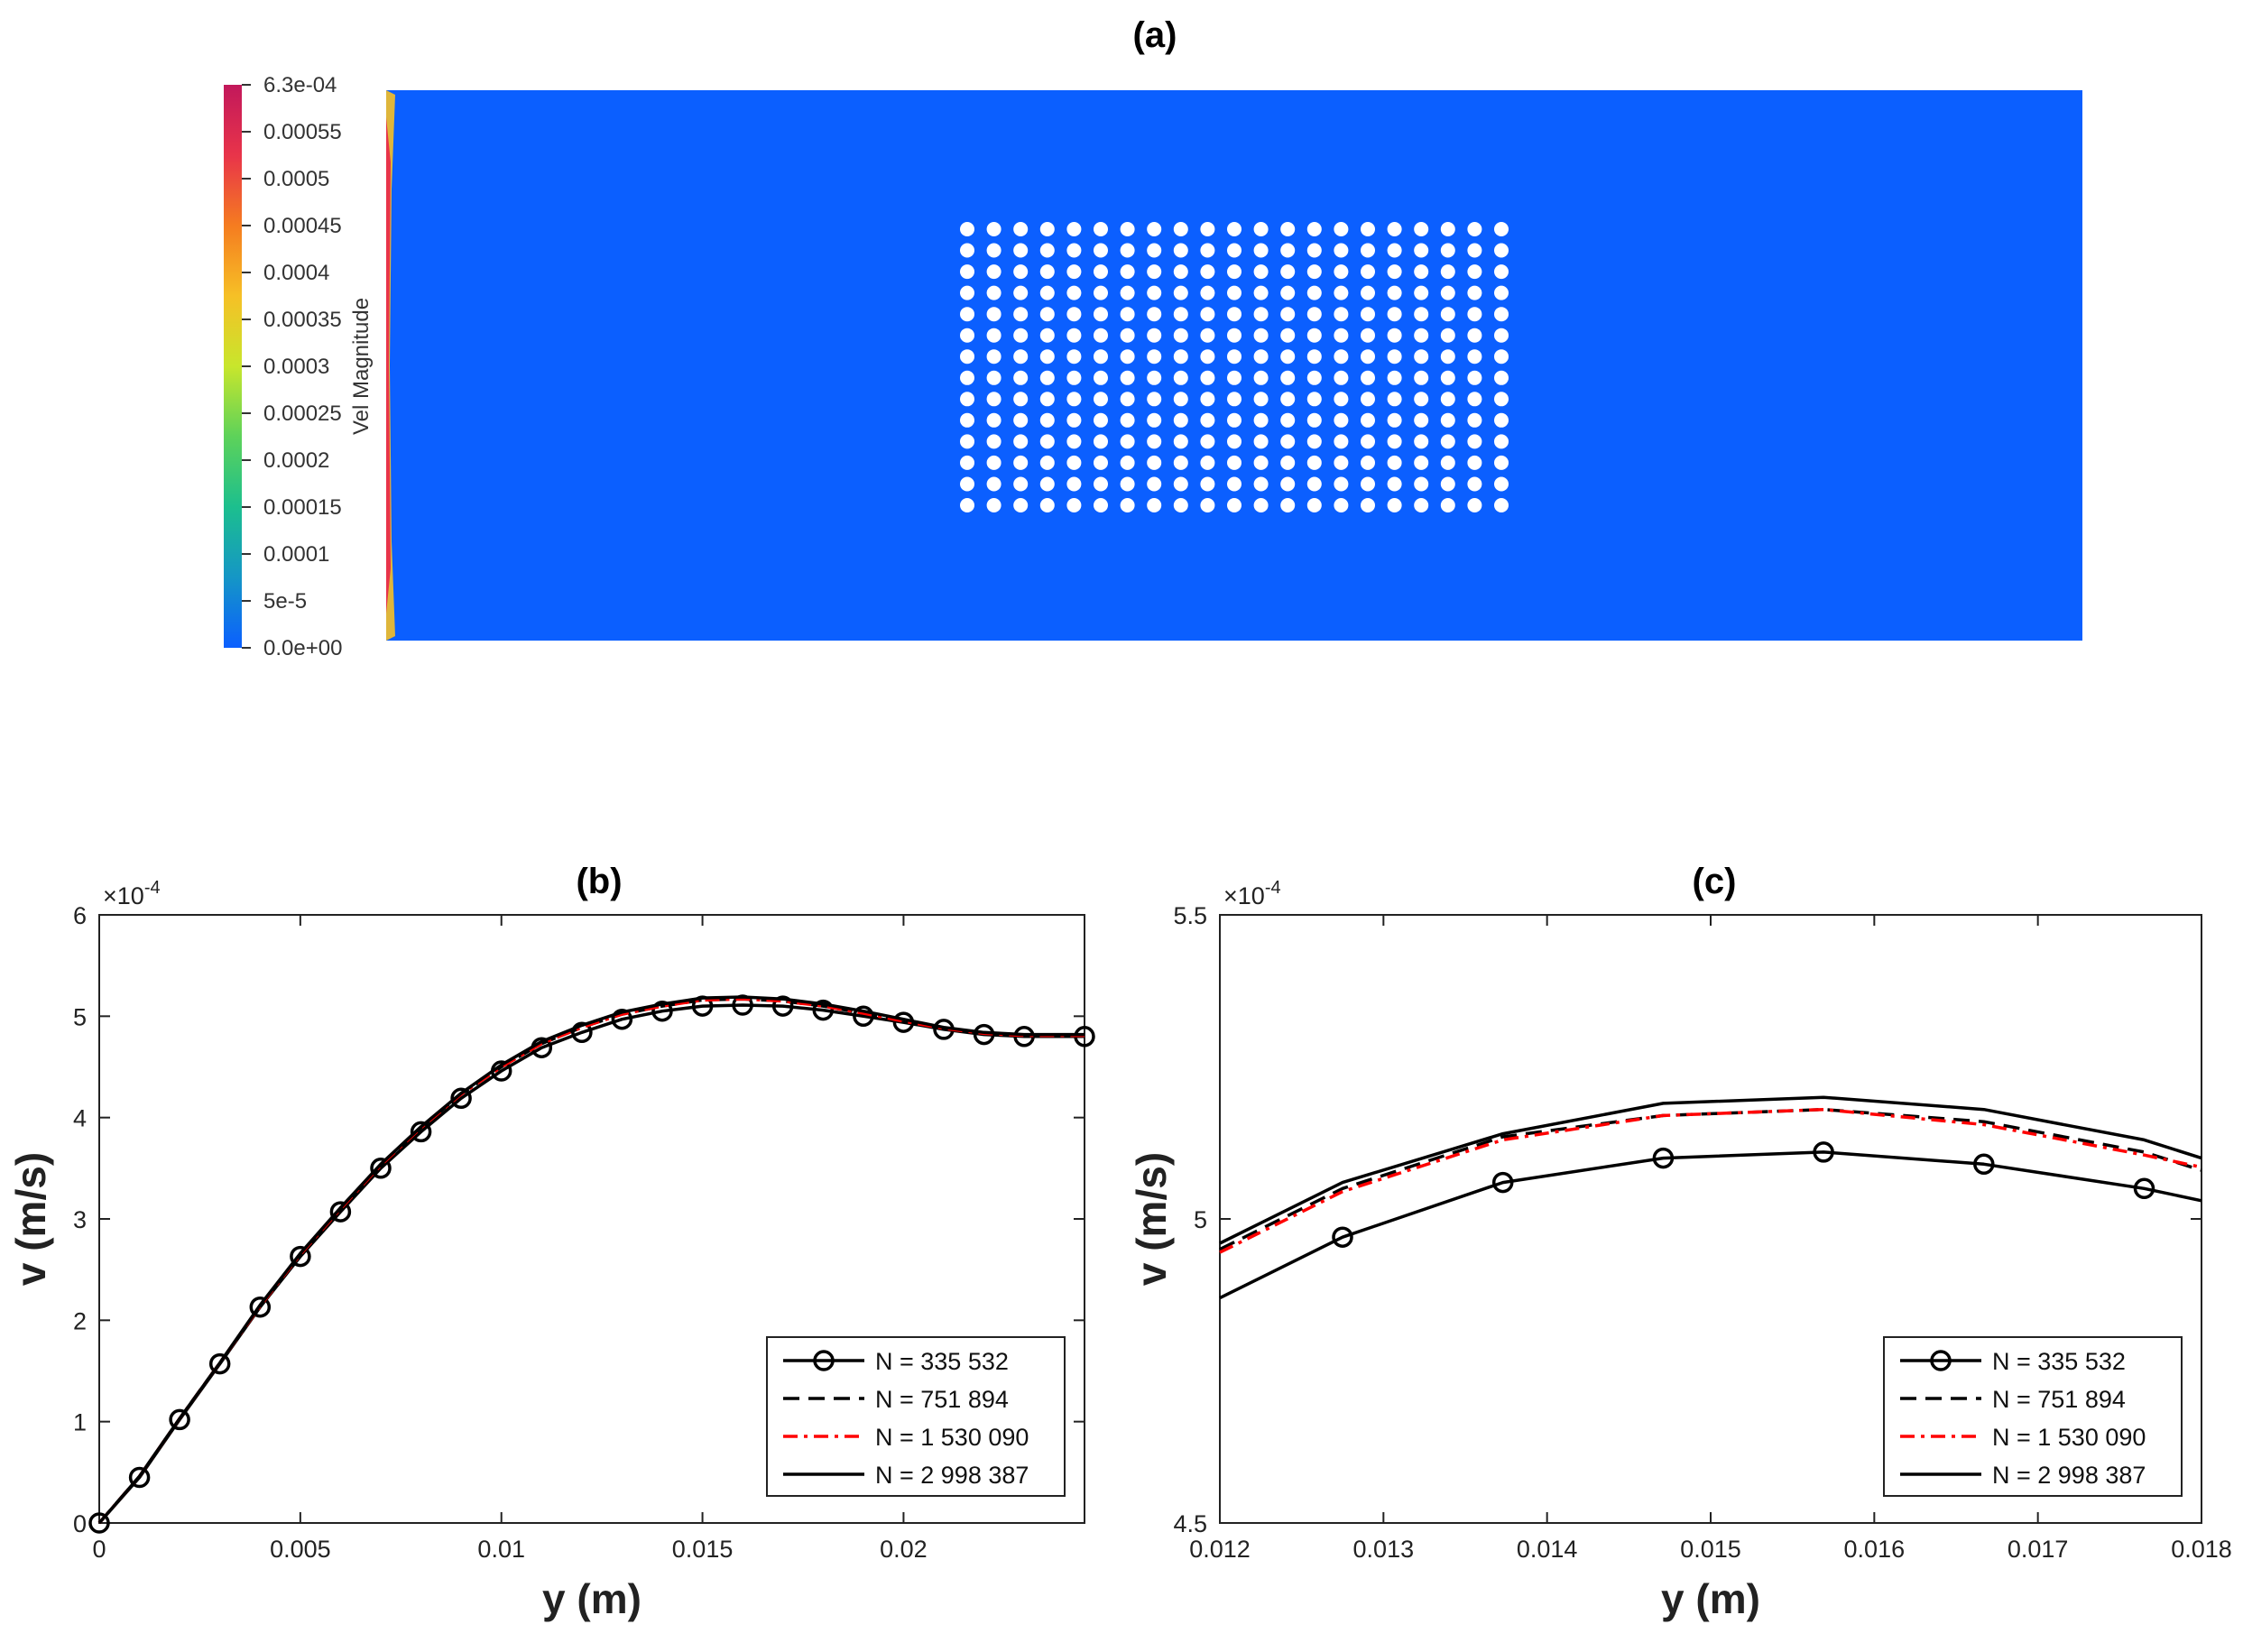 Image resolution: width=2243 pixels, height=1652 pixels. Describe the element at coordinates (80, 1016) in the screenshot. I see `y-tick-label: 5` at that location.